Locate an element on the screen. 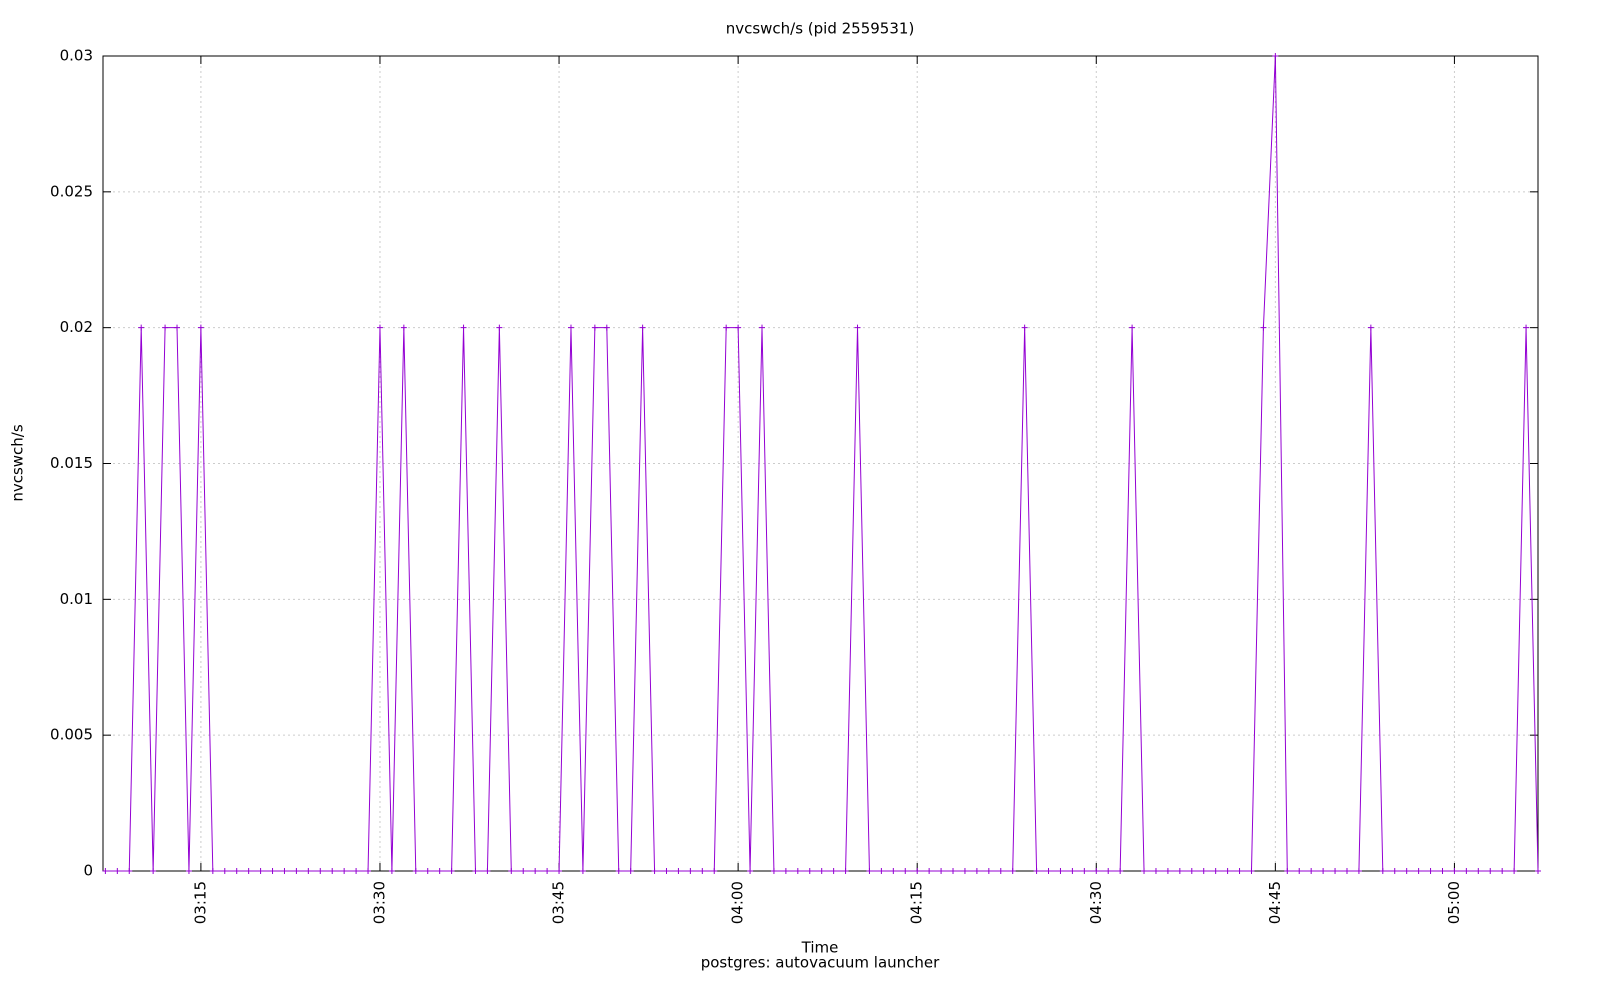 This screenshot has width=1600, height=1000. x-tick-label: 04:30 is located at coordinates (1096, 902).